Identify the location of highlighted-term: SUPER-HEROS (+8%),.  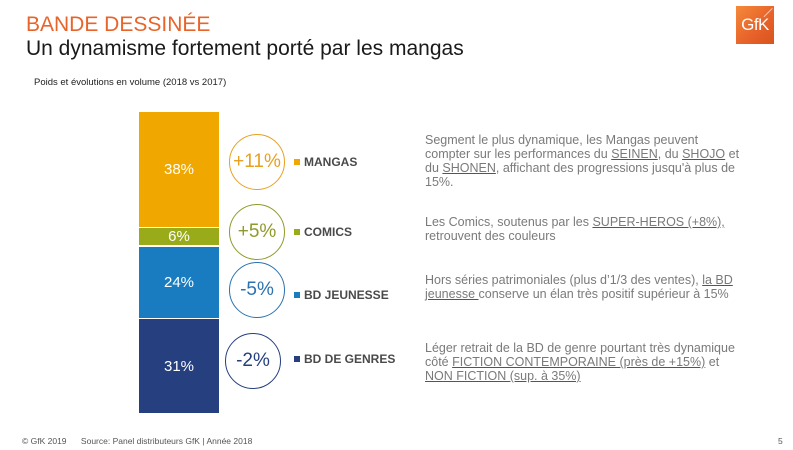
(658, 222).